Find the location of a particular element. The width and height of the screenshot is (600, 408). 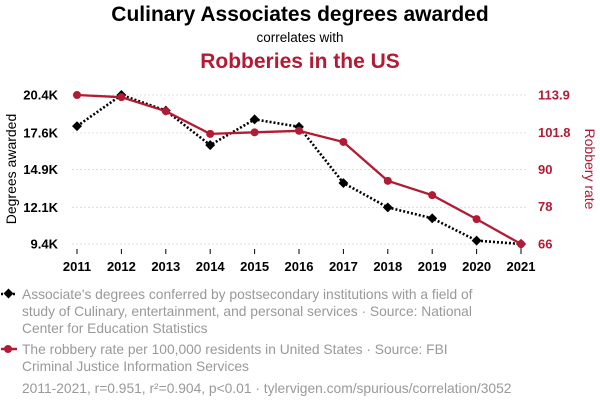

left-axis-ticks: 20.4K 17.6K 14.9K 12.1K 9.4K is located at coordinates (40, 170).